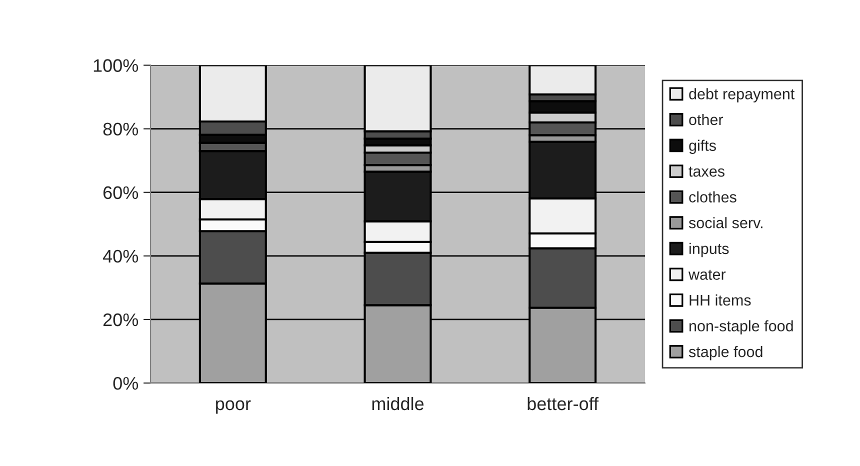 The image size is (860, 466). What do you see at coordinates (707, 275) in the screenshot?
I see `legend-label: water` at bounding box center [707, 275].